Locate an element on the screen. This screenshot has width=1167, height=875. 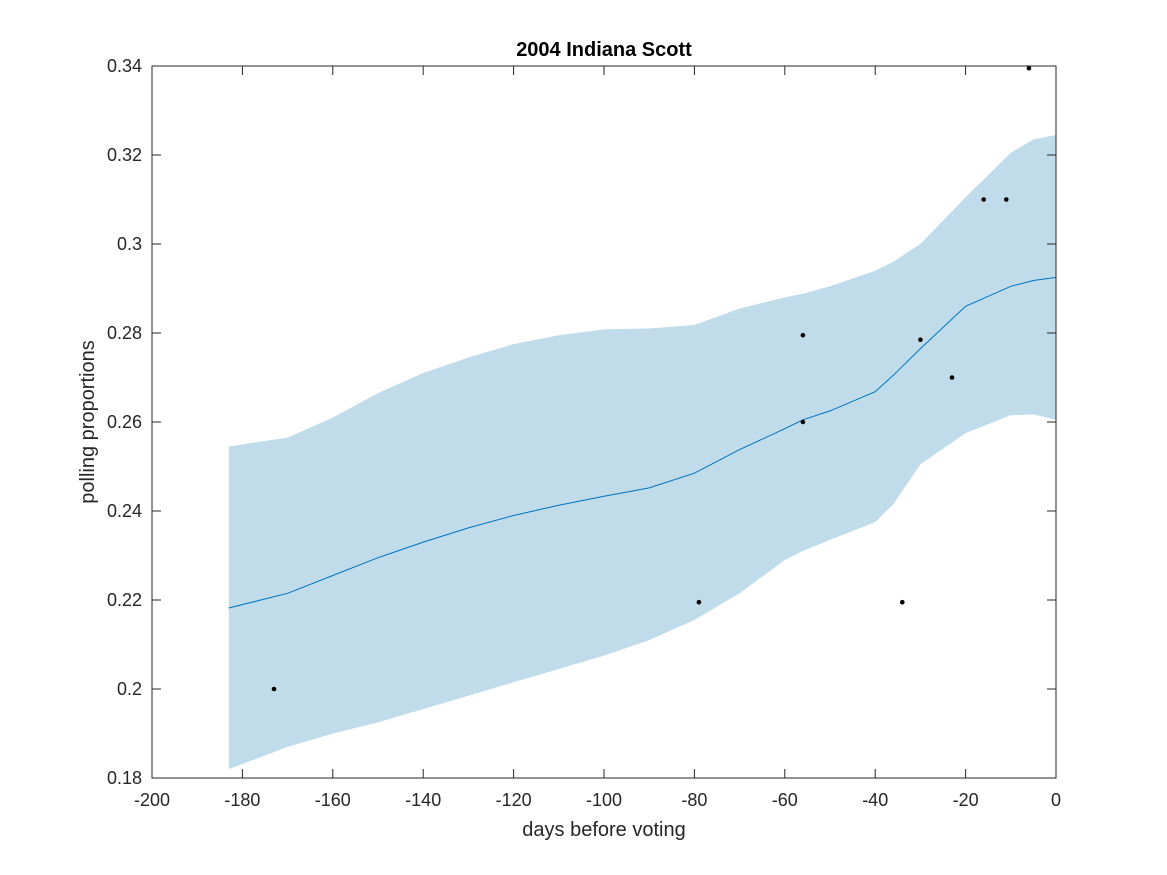
x-tick-label: -100 is located at coordinates (604, 800).